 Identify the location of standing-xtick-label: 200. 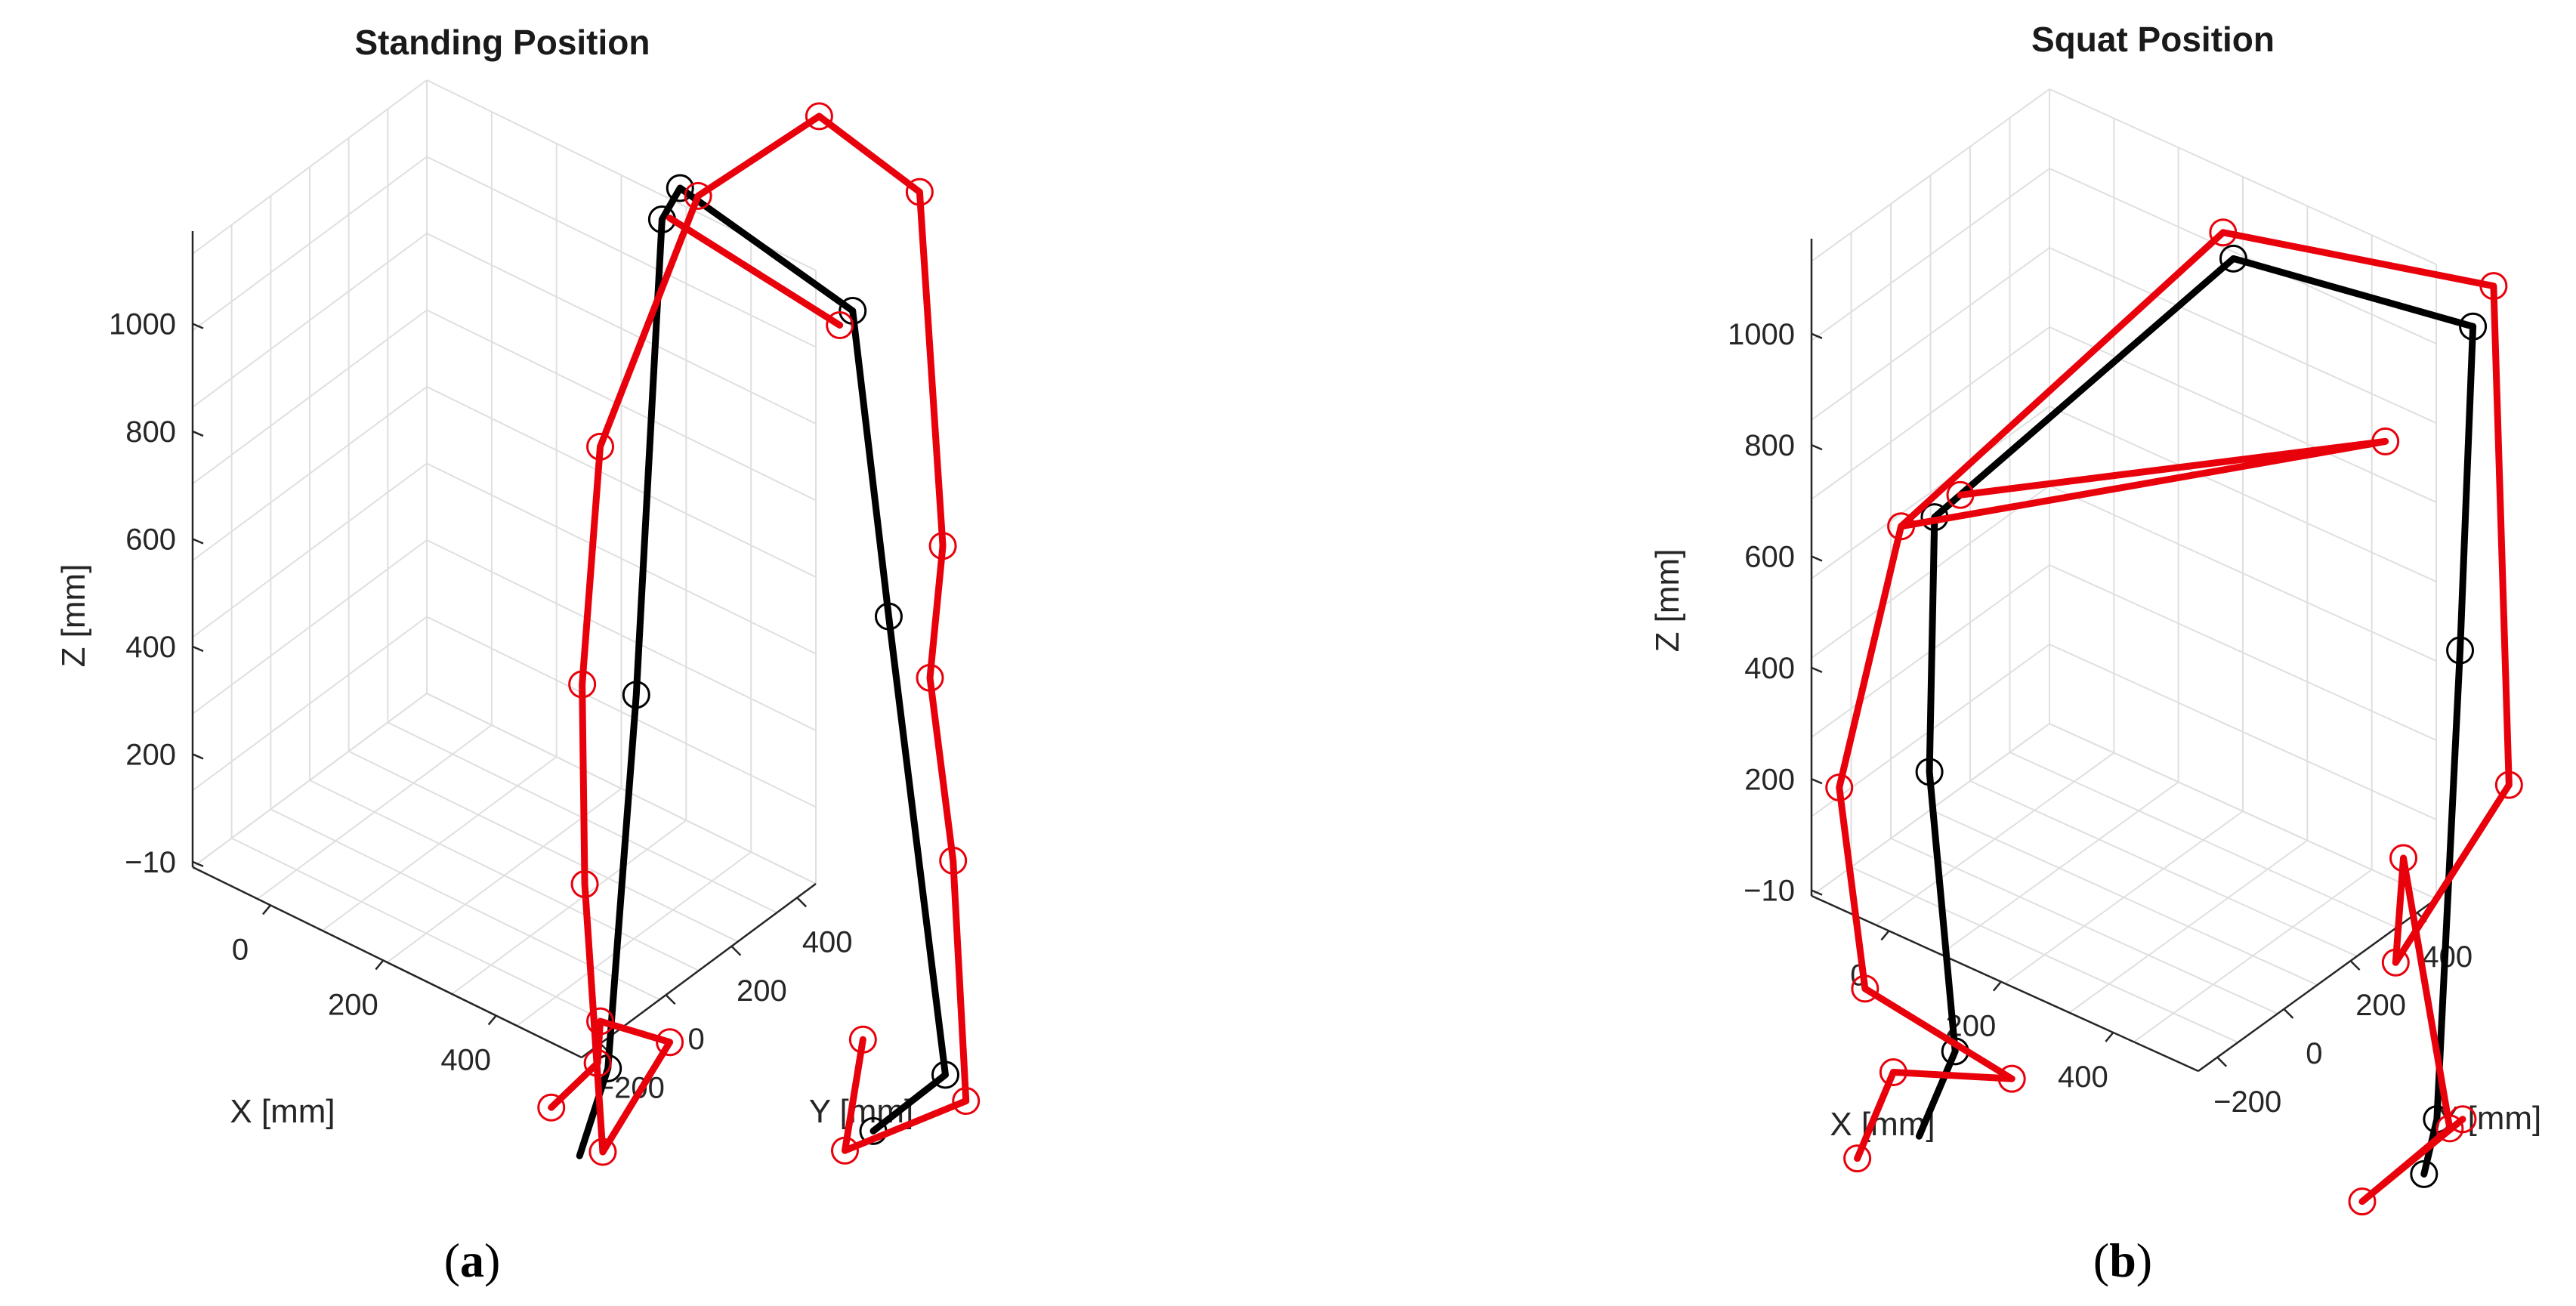
(353, 1004).